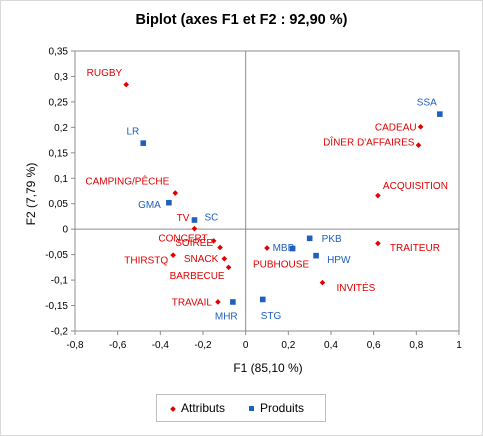  Describe the element at coordinates (59, 52) in the screenshot. I see `y-tick-label: 0,35` at that location.